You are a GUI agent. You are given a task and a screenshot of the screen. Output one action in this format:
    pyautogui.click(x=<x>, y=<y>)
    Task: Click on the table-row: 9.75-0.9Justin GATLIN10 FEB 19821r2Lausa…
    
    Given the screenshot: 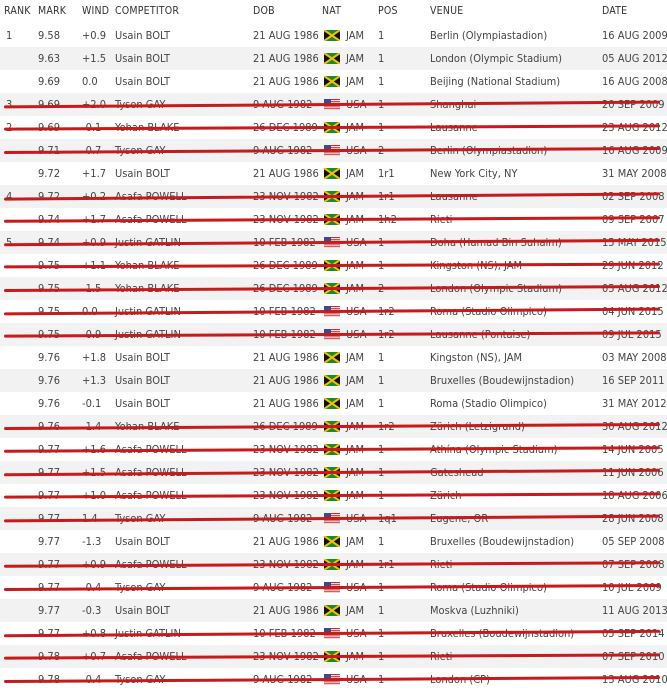 What is the action you would take?
    pyautogui.click(x=333, y=334)
    